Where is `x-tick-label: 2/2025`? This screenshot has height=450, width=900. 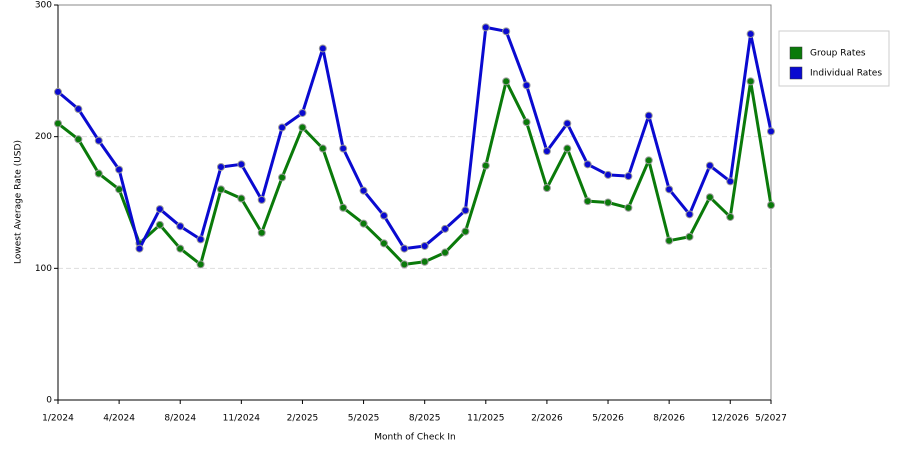
x-tick-label: 2/2025 is located at coordinates (303, 419).